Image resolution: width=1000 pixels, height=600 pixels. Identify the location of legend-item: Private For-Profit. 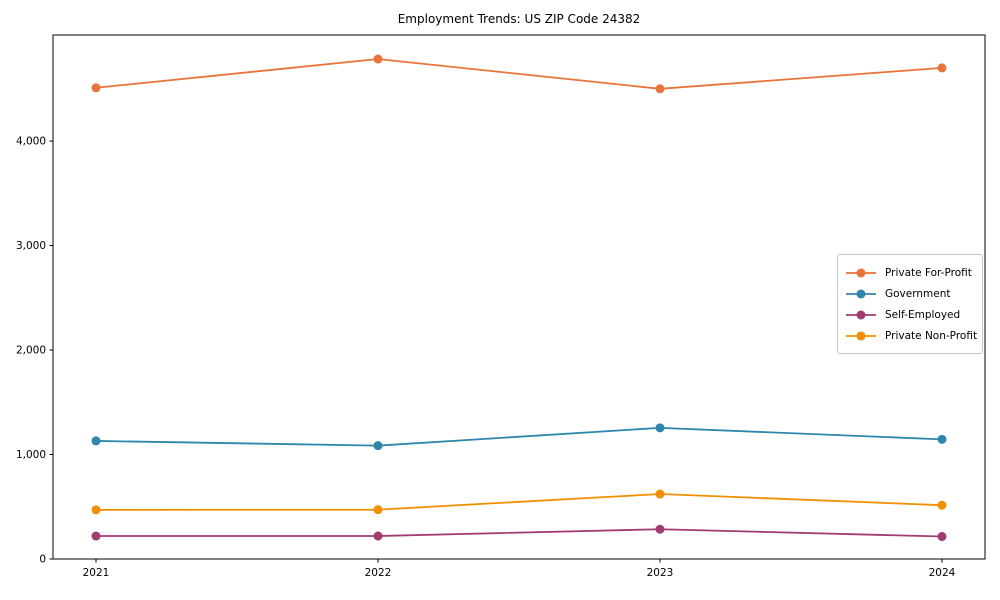
(910, 272).